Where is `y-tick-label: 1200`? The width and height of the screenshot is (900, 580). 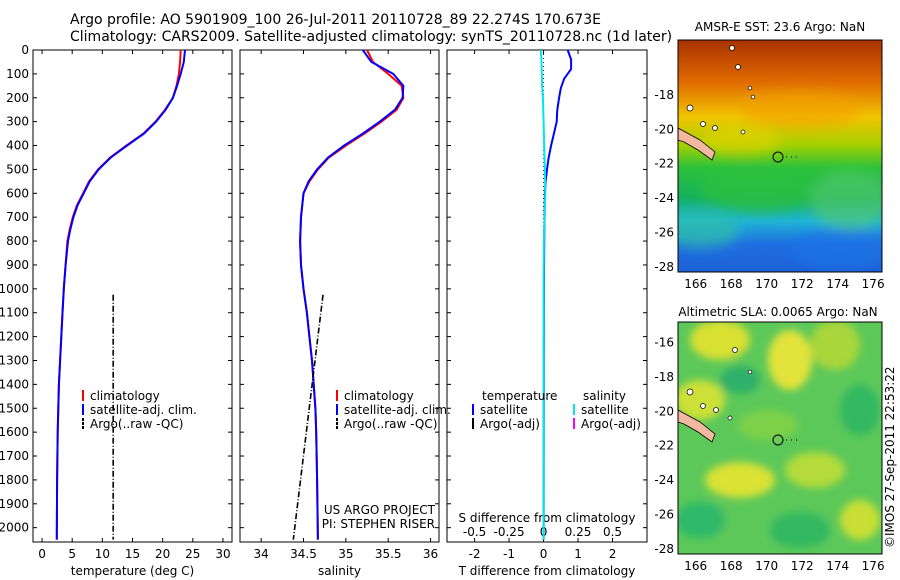 y-tick-label: 1200 is located at coordinates (14, 337).